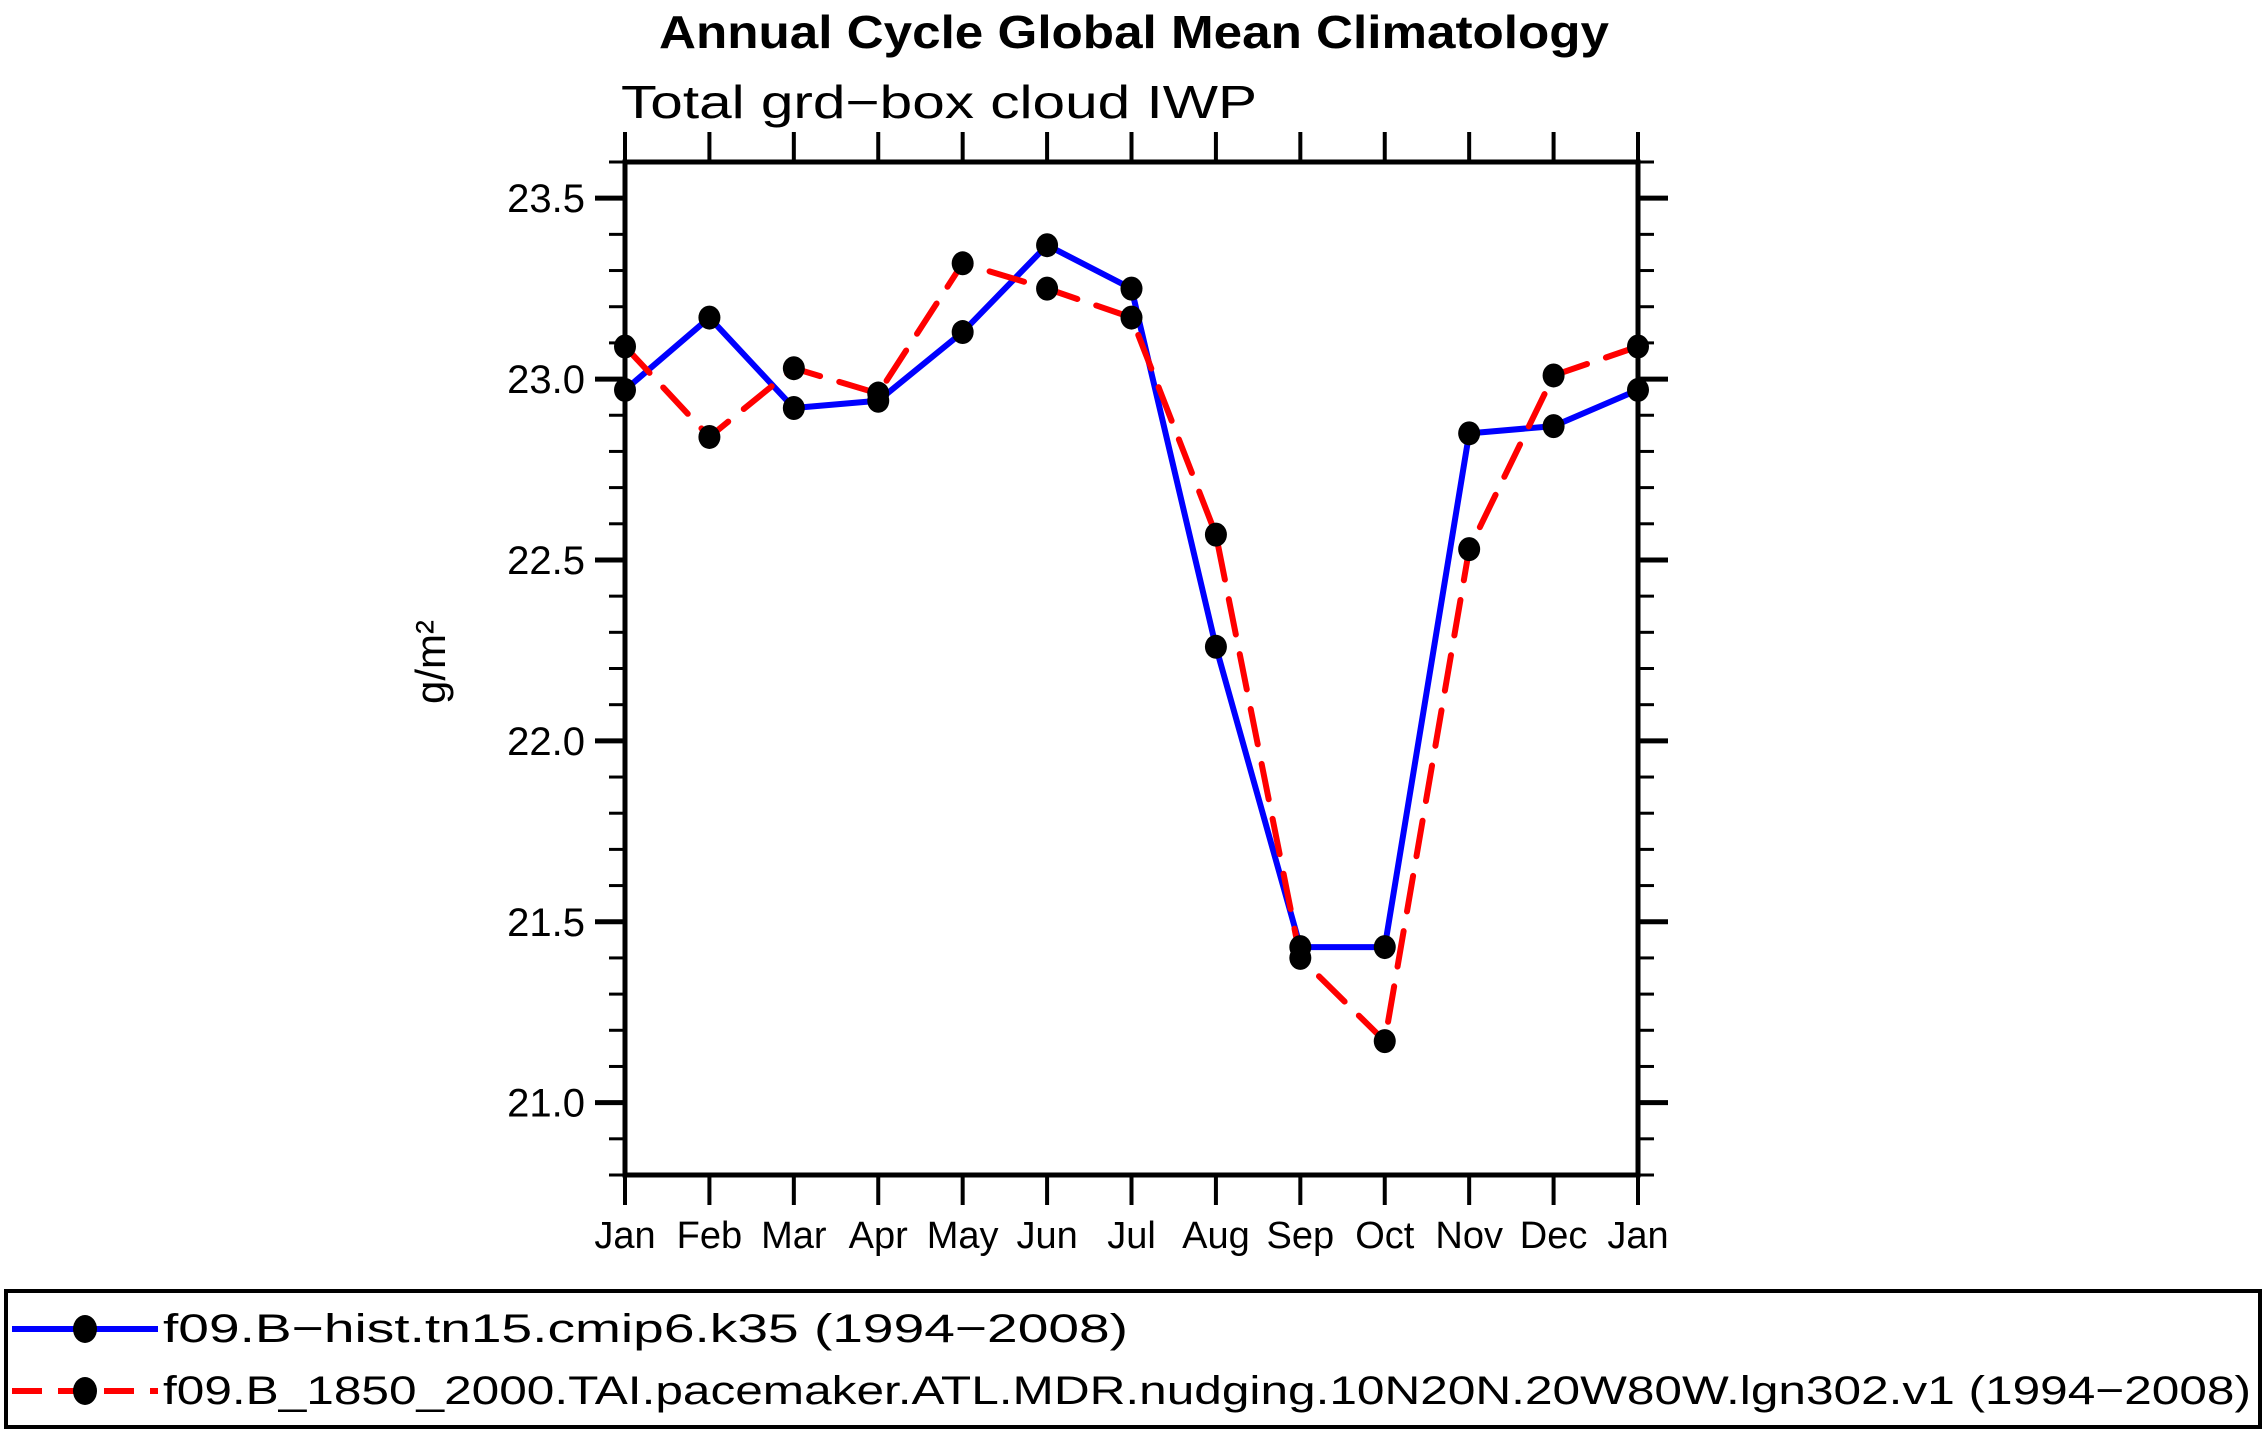  I want to click on x-tick-label: Nov, so click(1469, 1236).